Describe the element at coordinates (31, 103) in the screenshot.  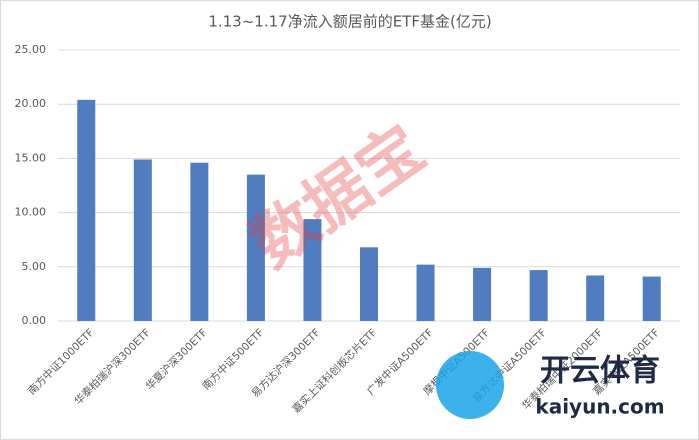
I see `y-tick-label: 20.00` at that location.